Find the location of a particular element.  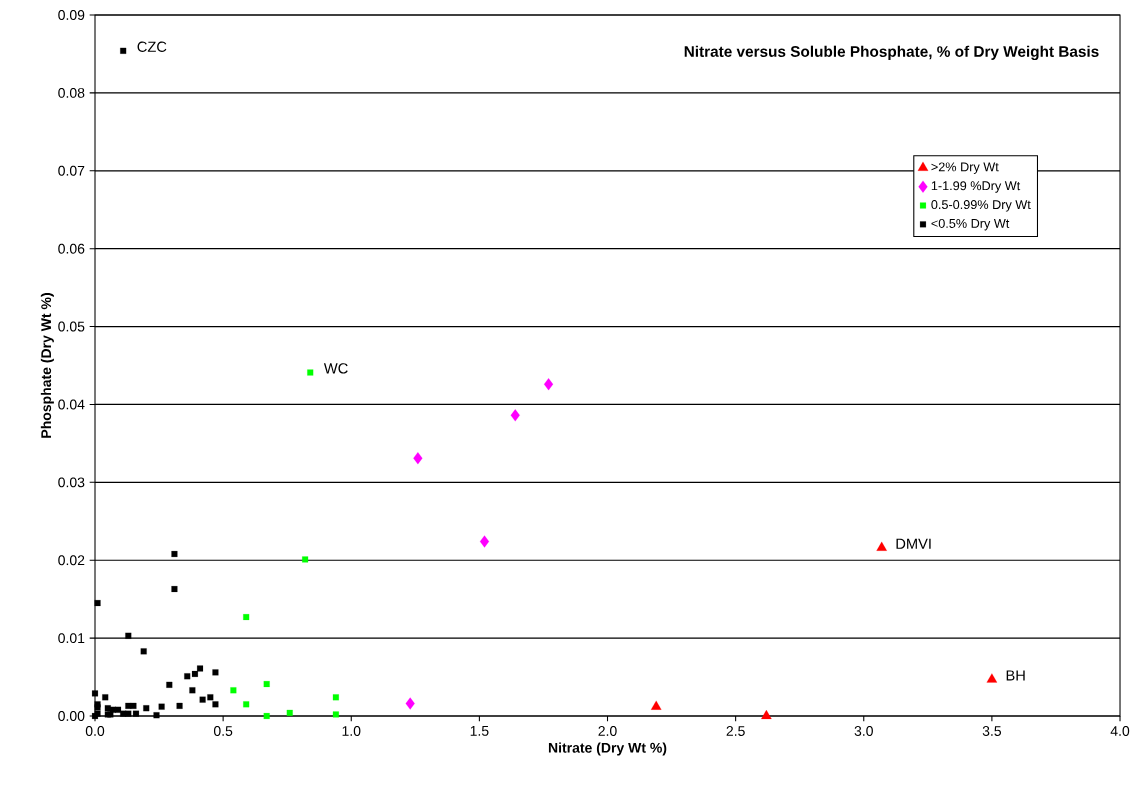

x-tick-label: 2.5 is located at coordinates (735, 731).